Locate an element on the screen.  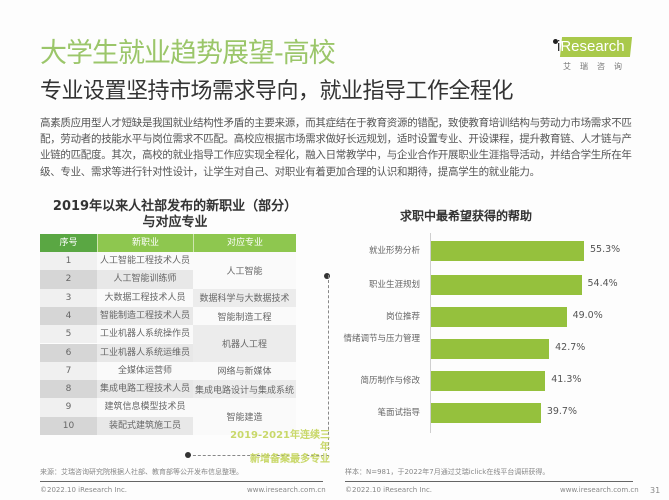
highlight-note: 2019-2021年连续三年 新增备案最多专业 is located at coordinates (280, 447).